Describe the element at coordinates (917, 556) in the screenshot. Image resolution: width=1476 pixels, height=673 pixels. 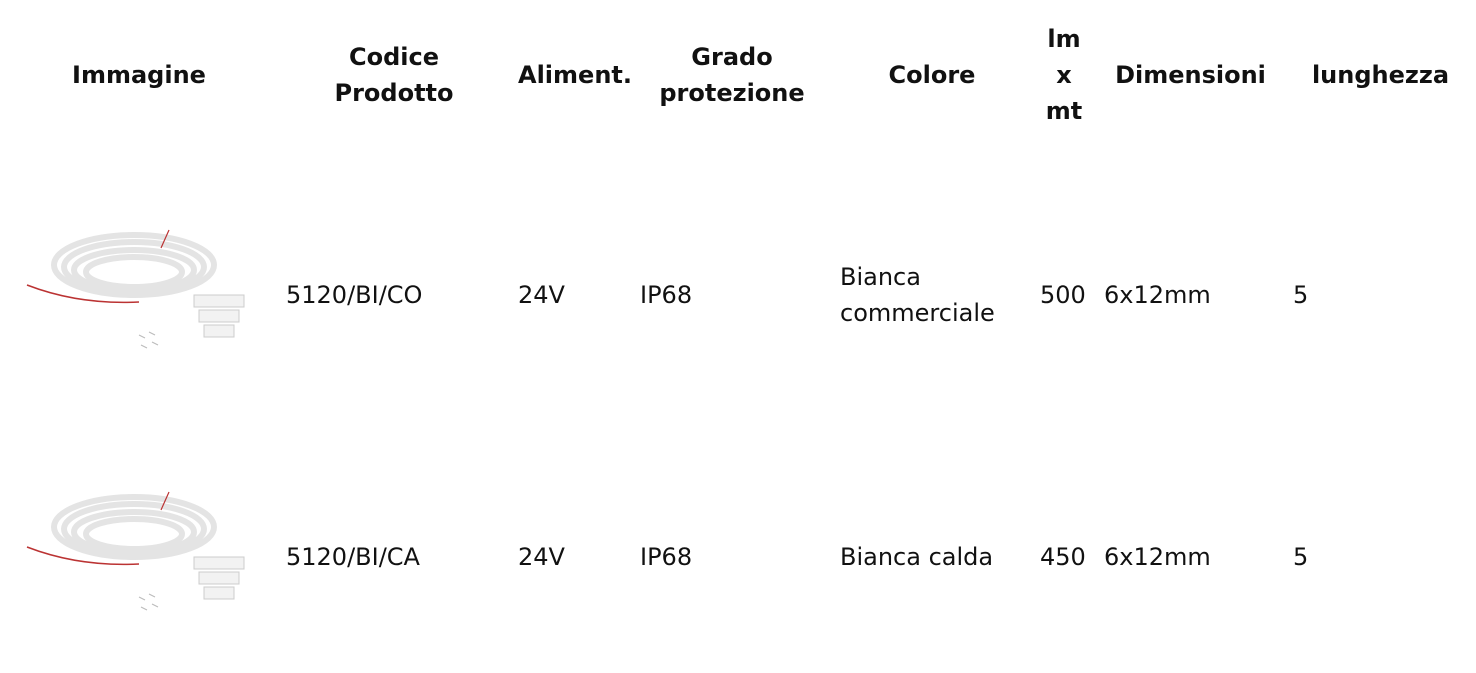
I see `cell: Bianca calda` at that location.